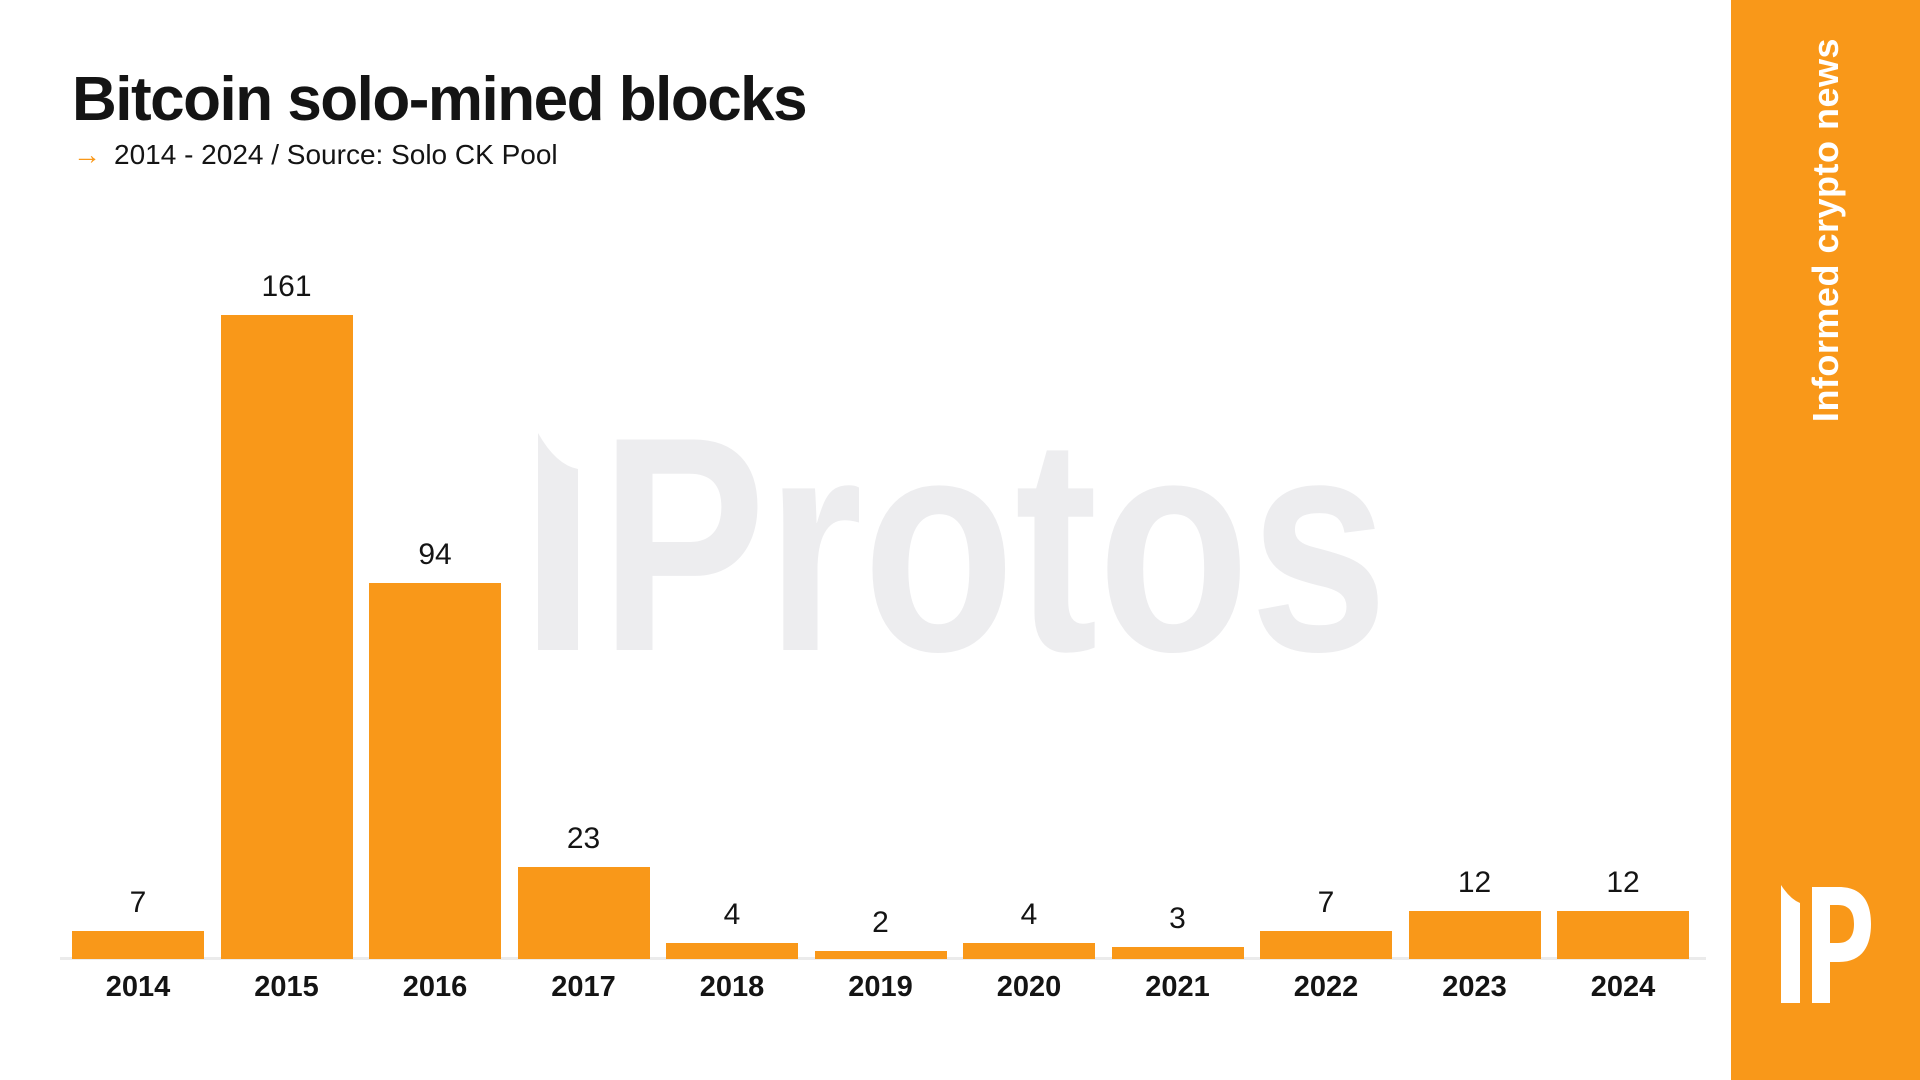 Image resolution: width=1920 pixels, height=1080 pixels. I want to click on x-axis-label: 2021, so click(1177, 987).